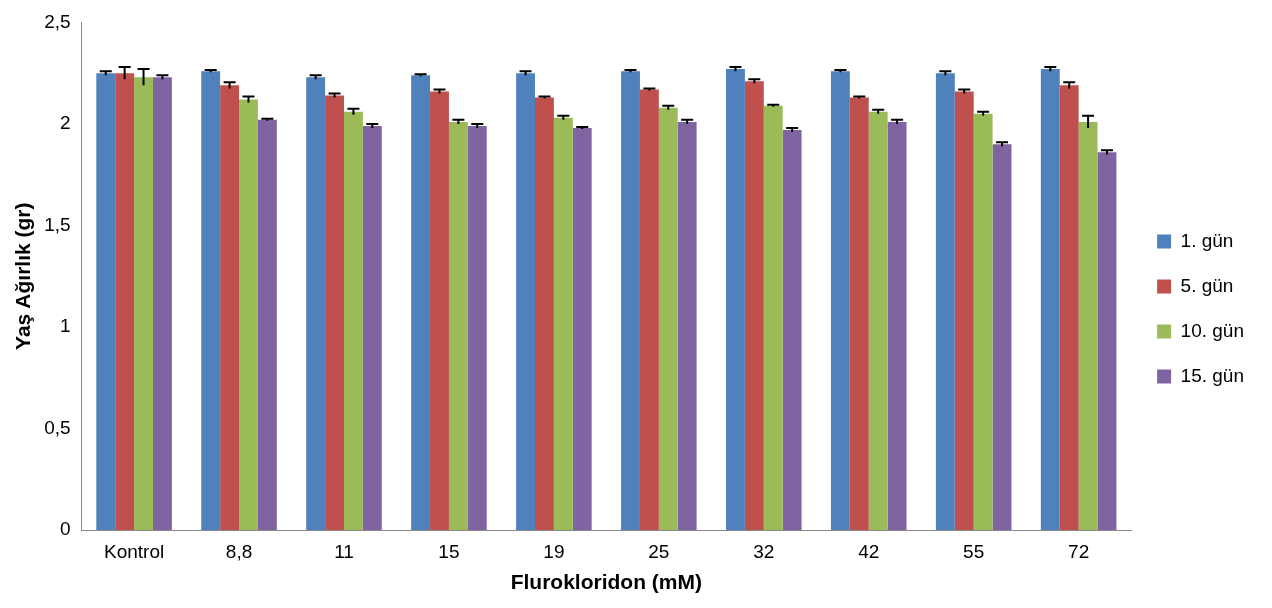 This screenshot has width=1272, height=608. What do you see at coordinates (1212, 375) in the screenshot?
I see `legend-label: 15. gün` at bounding box center [1212, 375].